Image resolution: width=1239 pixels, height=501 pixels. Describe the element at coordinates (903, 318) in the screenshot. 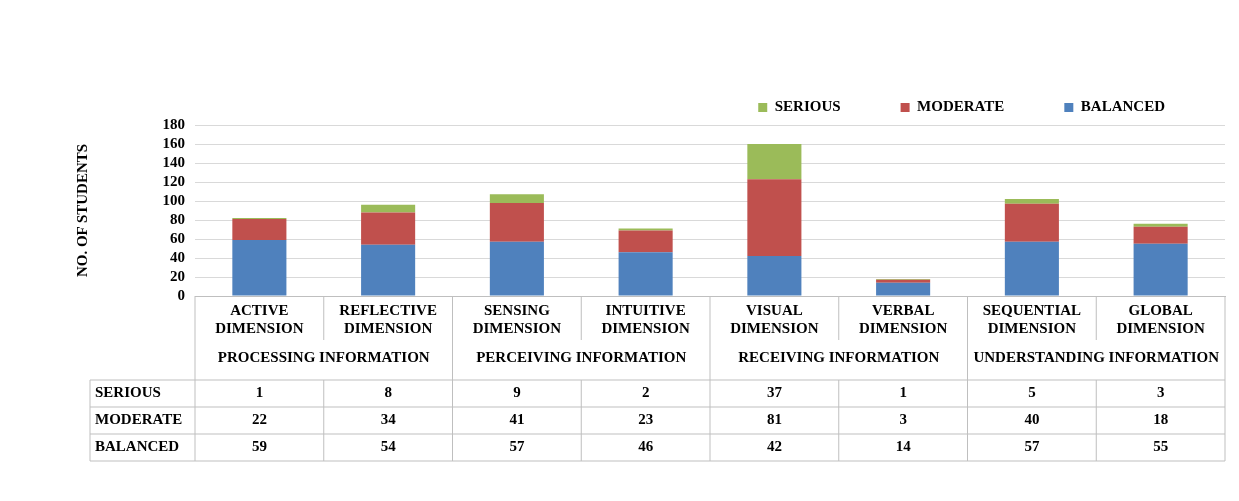

I see `x-tick-label: VERBAL DIMENSION` at that location.